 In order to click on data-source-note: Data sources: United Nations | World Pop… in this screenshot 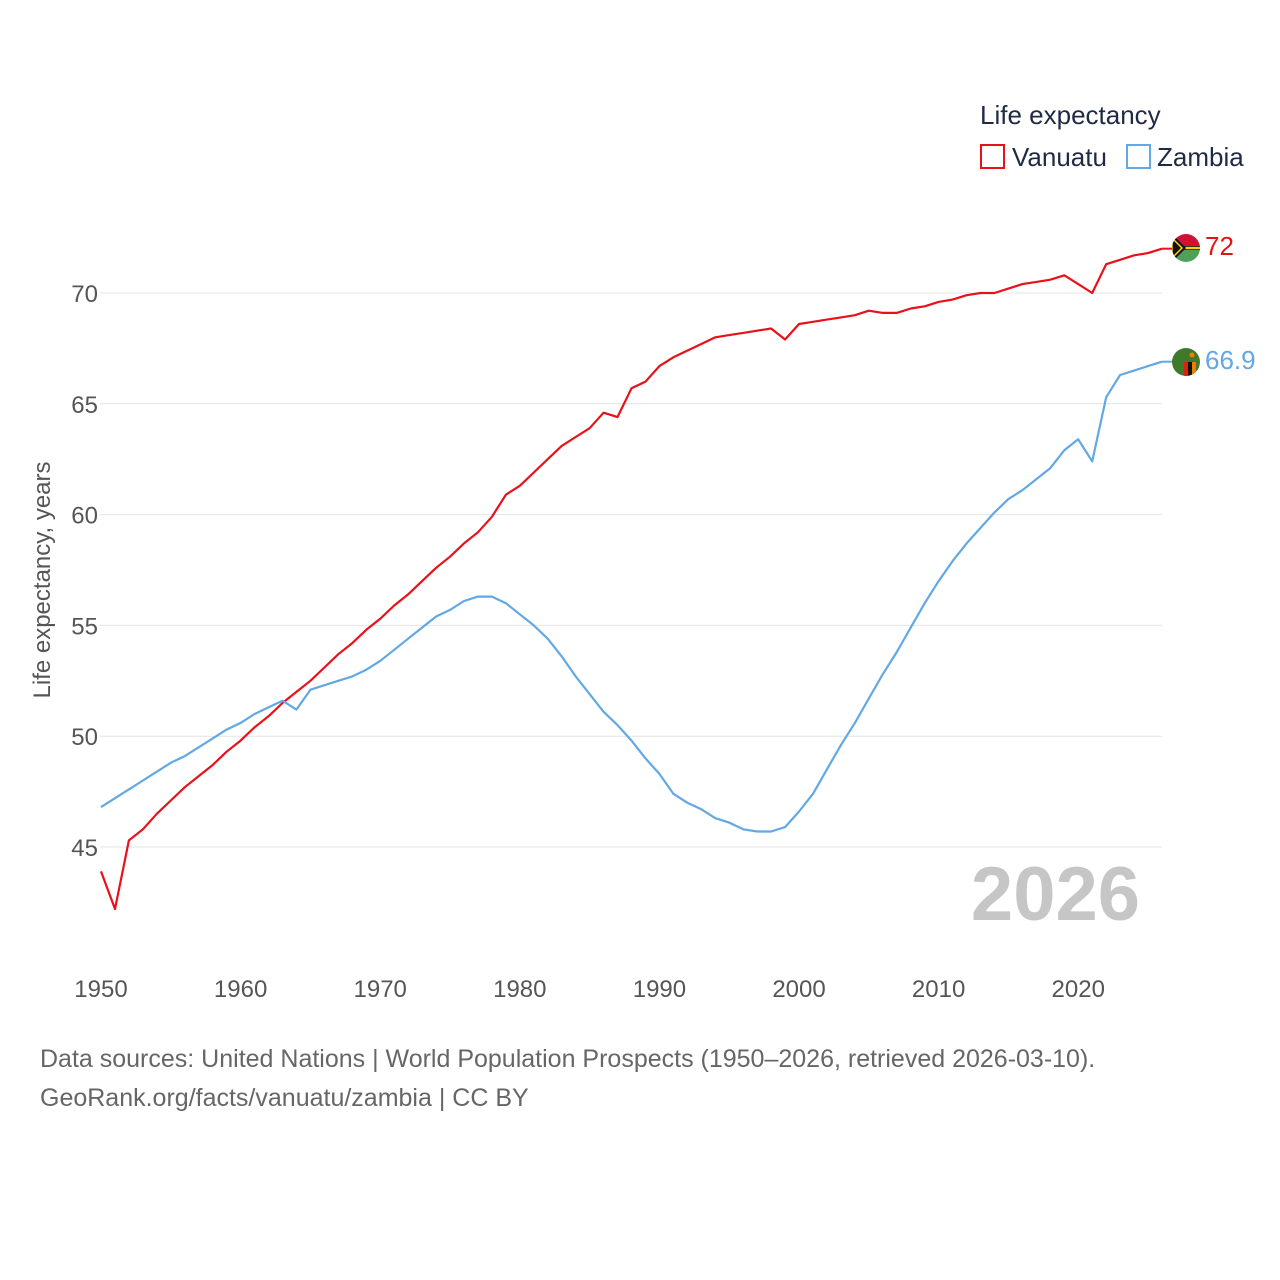, I will do `click(568, 1059)`.